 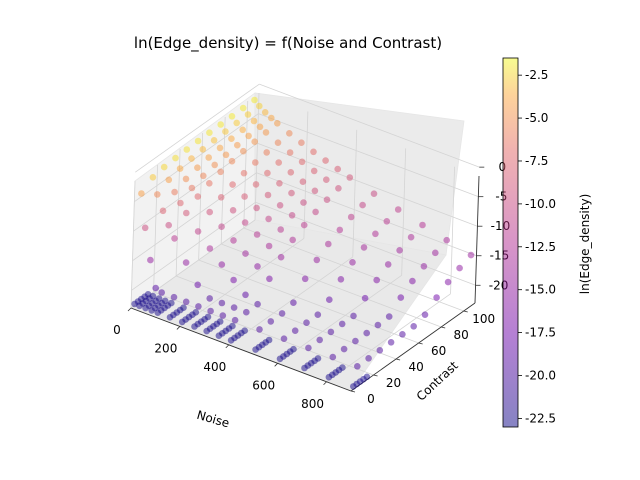 What do you see at coordinates (540, 247) in the screenshot?
I see `colorbar-tick-label: -12.5` at bounding box center [540, 247].